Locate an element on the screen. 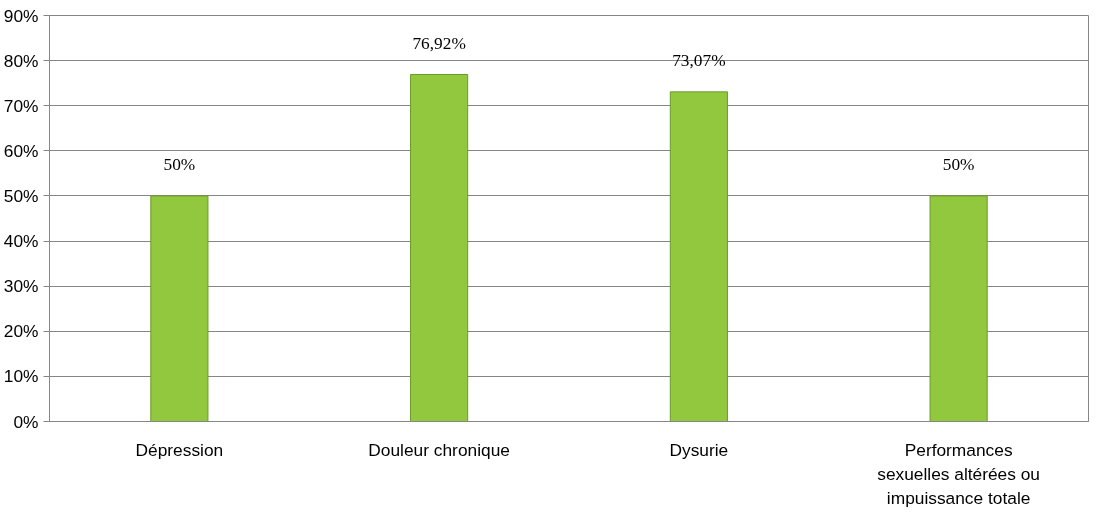 The image size is (1108, 515). x-tick-label: Douleur chronique is located at coordinates (439, 449).